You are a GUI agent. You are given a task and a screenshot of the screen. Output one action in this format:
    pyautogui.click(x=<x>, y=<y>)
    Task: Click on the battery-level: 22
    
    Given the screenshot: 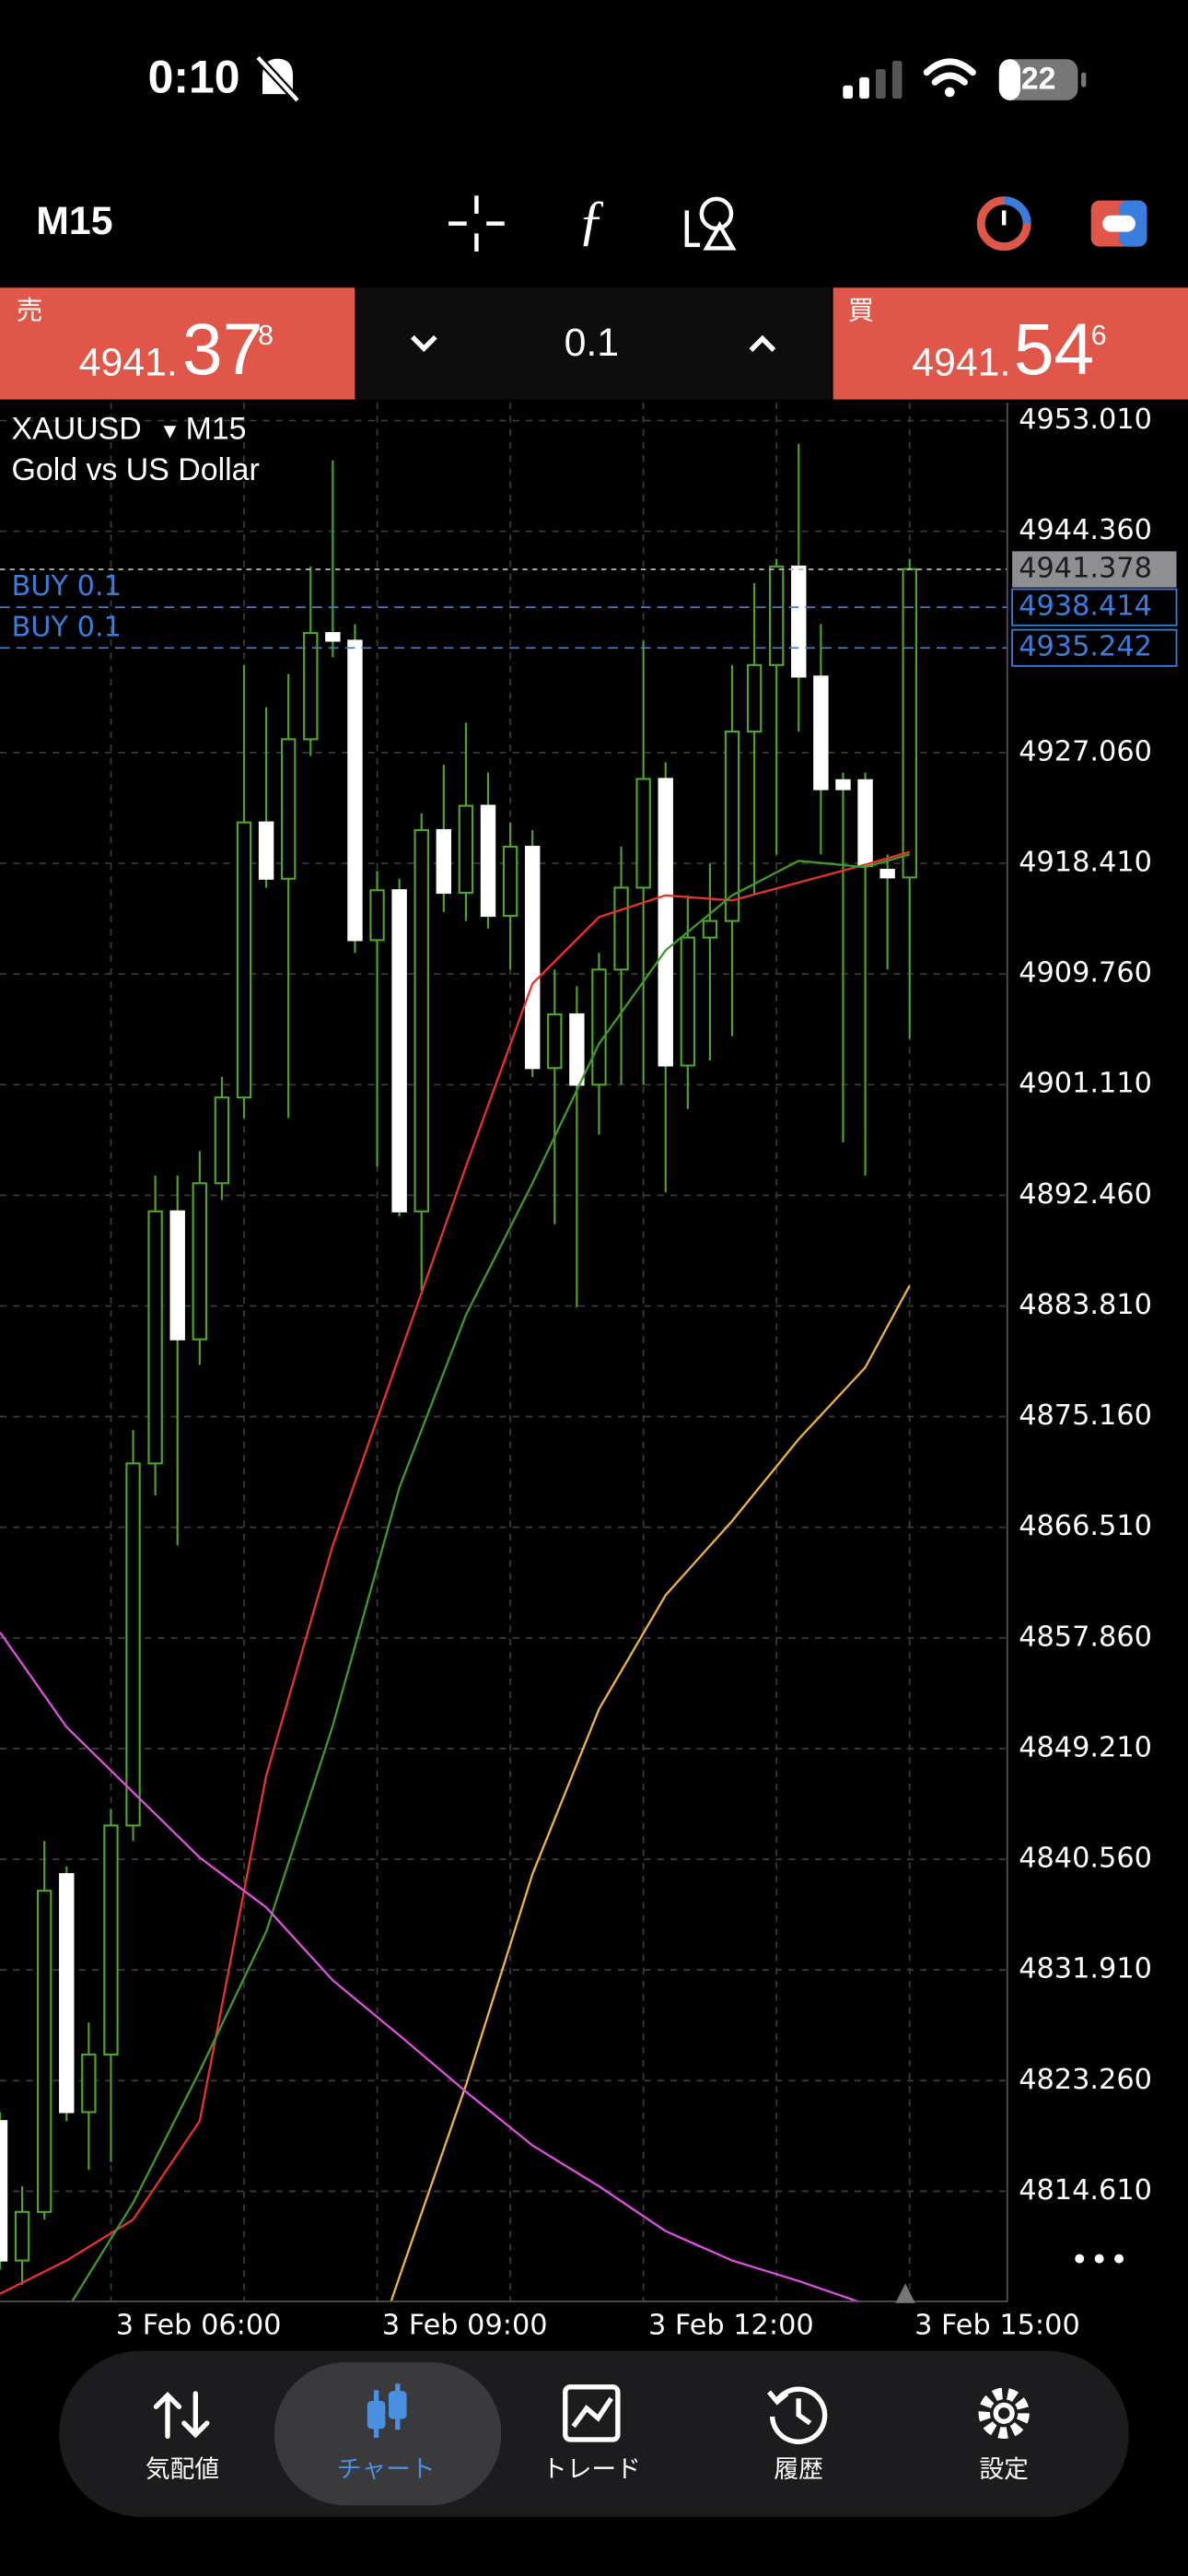 What is the action you would take?
    pyautogui.click(x=1038, y=78)
    